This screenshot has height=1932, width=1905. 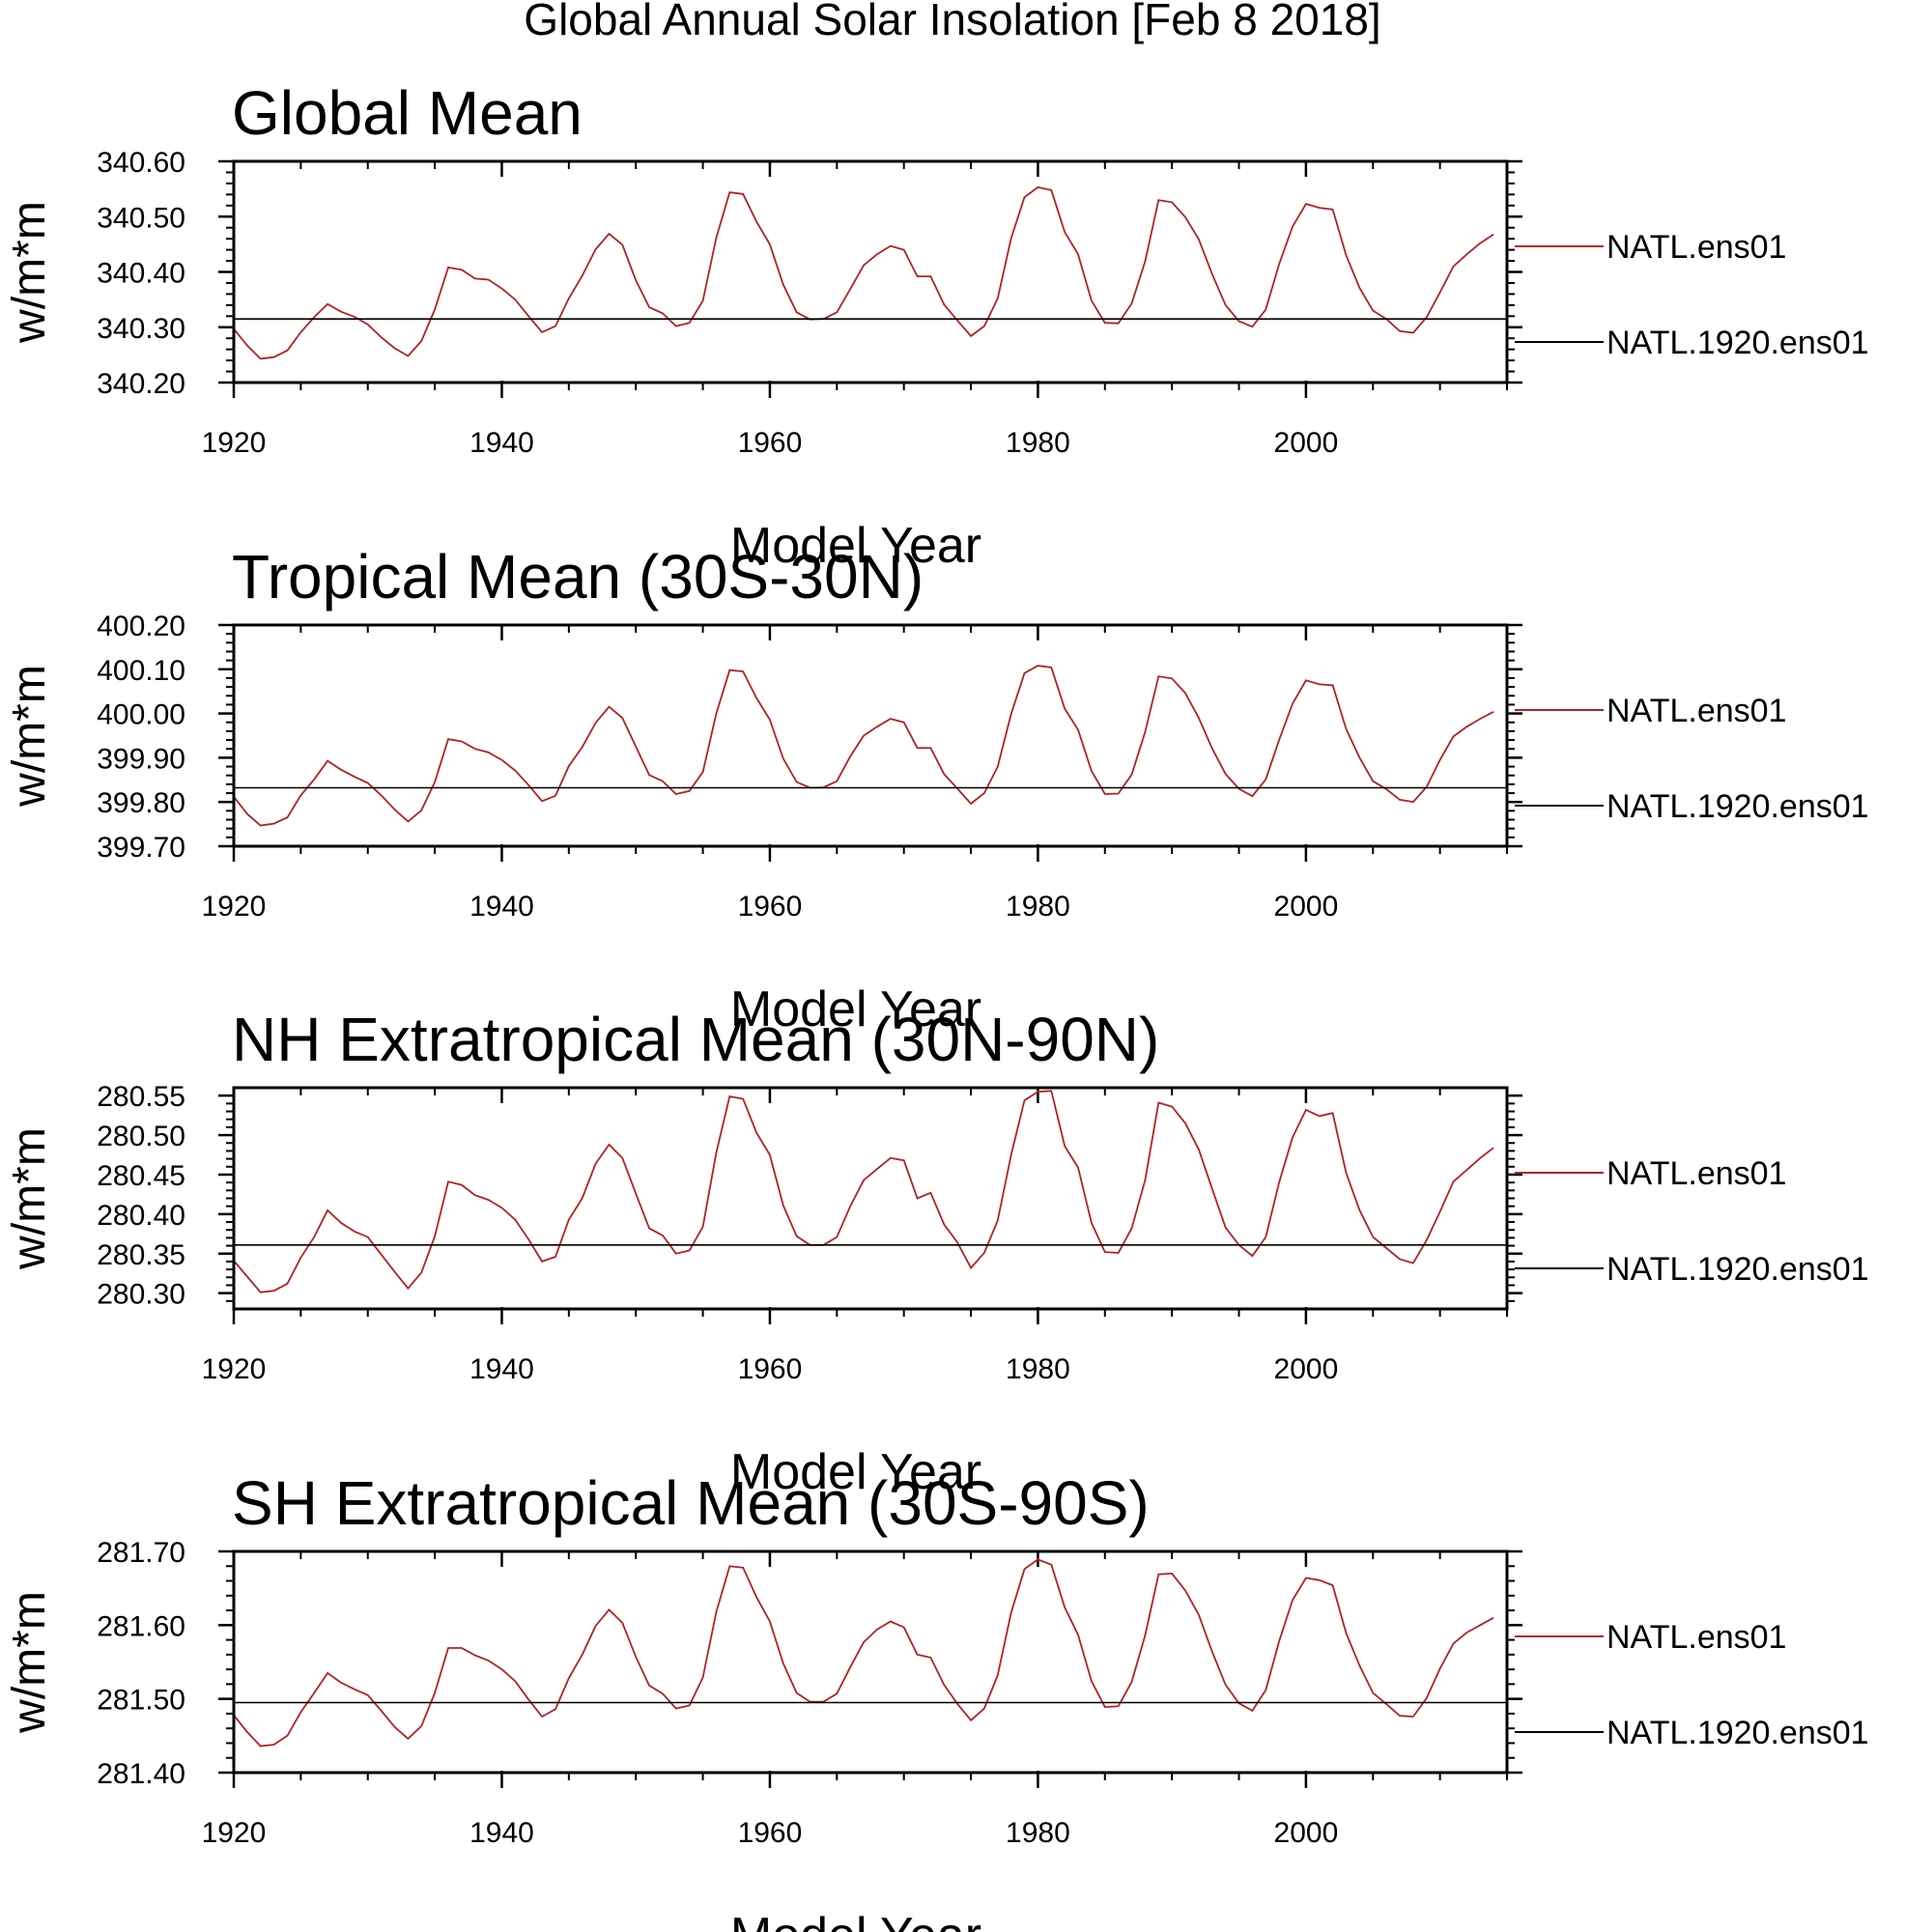 I want to click on y-tick-label: 281.60, so click(x=141, y=1626).